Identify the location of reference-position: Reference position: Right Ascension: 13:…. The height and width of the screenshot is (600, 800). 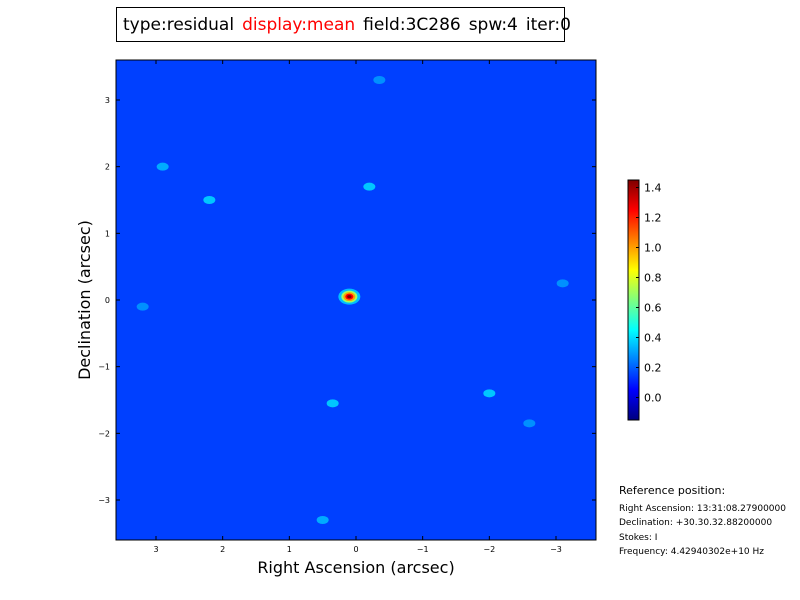
(702, 522).